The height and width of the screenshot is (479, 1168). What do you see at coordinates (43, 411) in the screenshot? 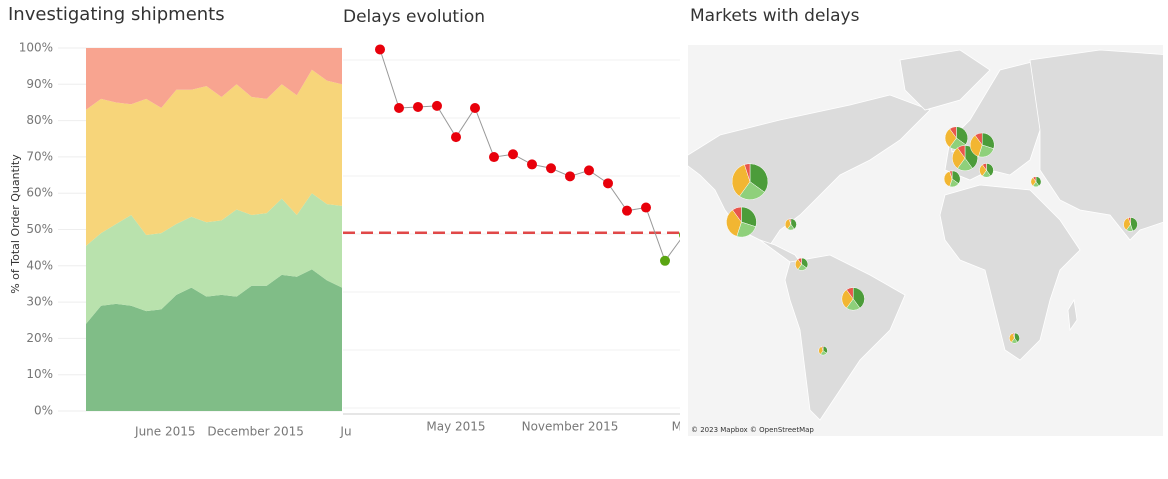
I see `y-tick-label: 0%` at bounding box center [43, 411].